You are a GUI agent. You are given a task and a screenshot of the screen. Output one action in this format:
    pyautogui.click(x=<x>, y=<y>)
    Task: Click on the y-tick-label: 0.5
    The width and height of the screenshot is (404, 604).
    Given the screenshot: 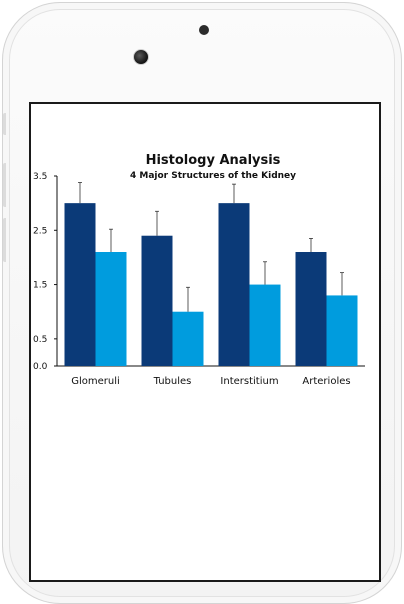 What is the action you would take?
    pyautogui.click(x=40, y=340)
    